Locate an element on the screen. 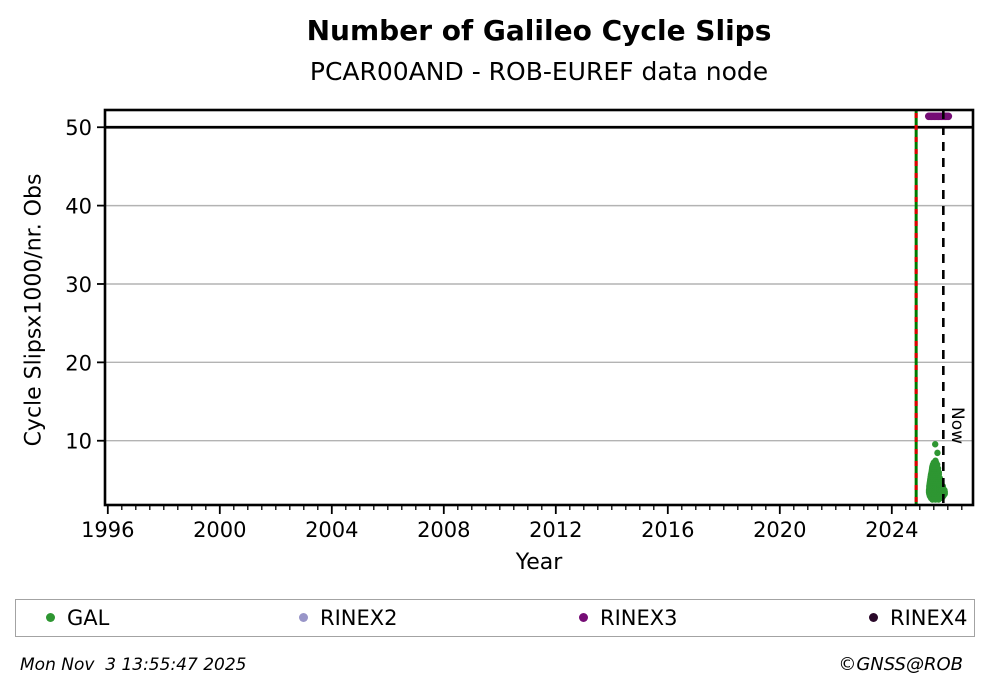 The width and height of the screenshot is (992, 699). plot-timestamp: Mon Nov 3 13:55:47 2025 is located at coordinates (133, 665).